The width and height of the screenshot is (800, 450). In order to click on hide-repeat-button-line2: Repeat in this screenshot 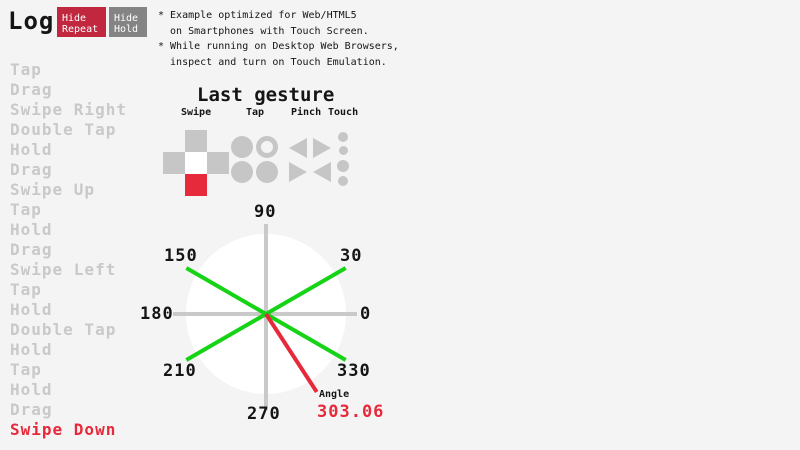, I will do `click(80, 29)`.